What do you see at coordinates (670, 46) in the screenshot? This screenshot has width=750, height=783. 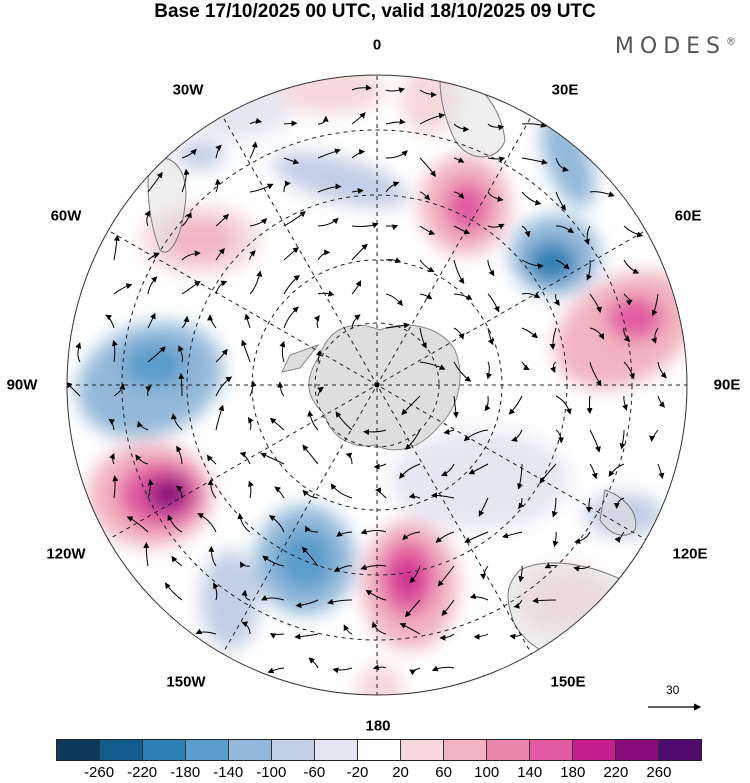 I see `brand-name: MODES` at bounding box center [670, 46].